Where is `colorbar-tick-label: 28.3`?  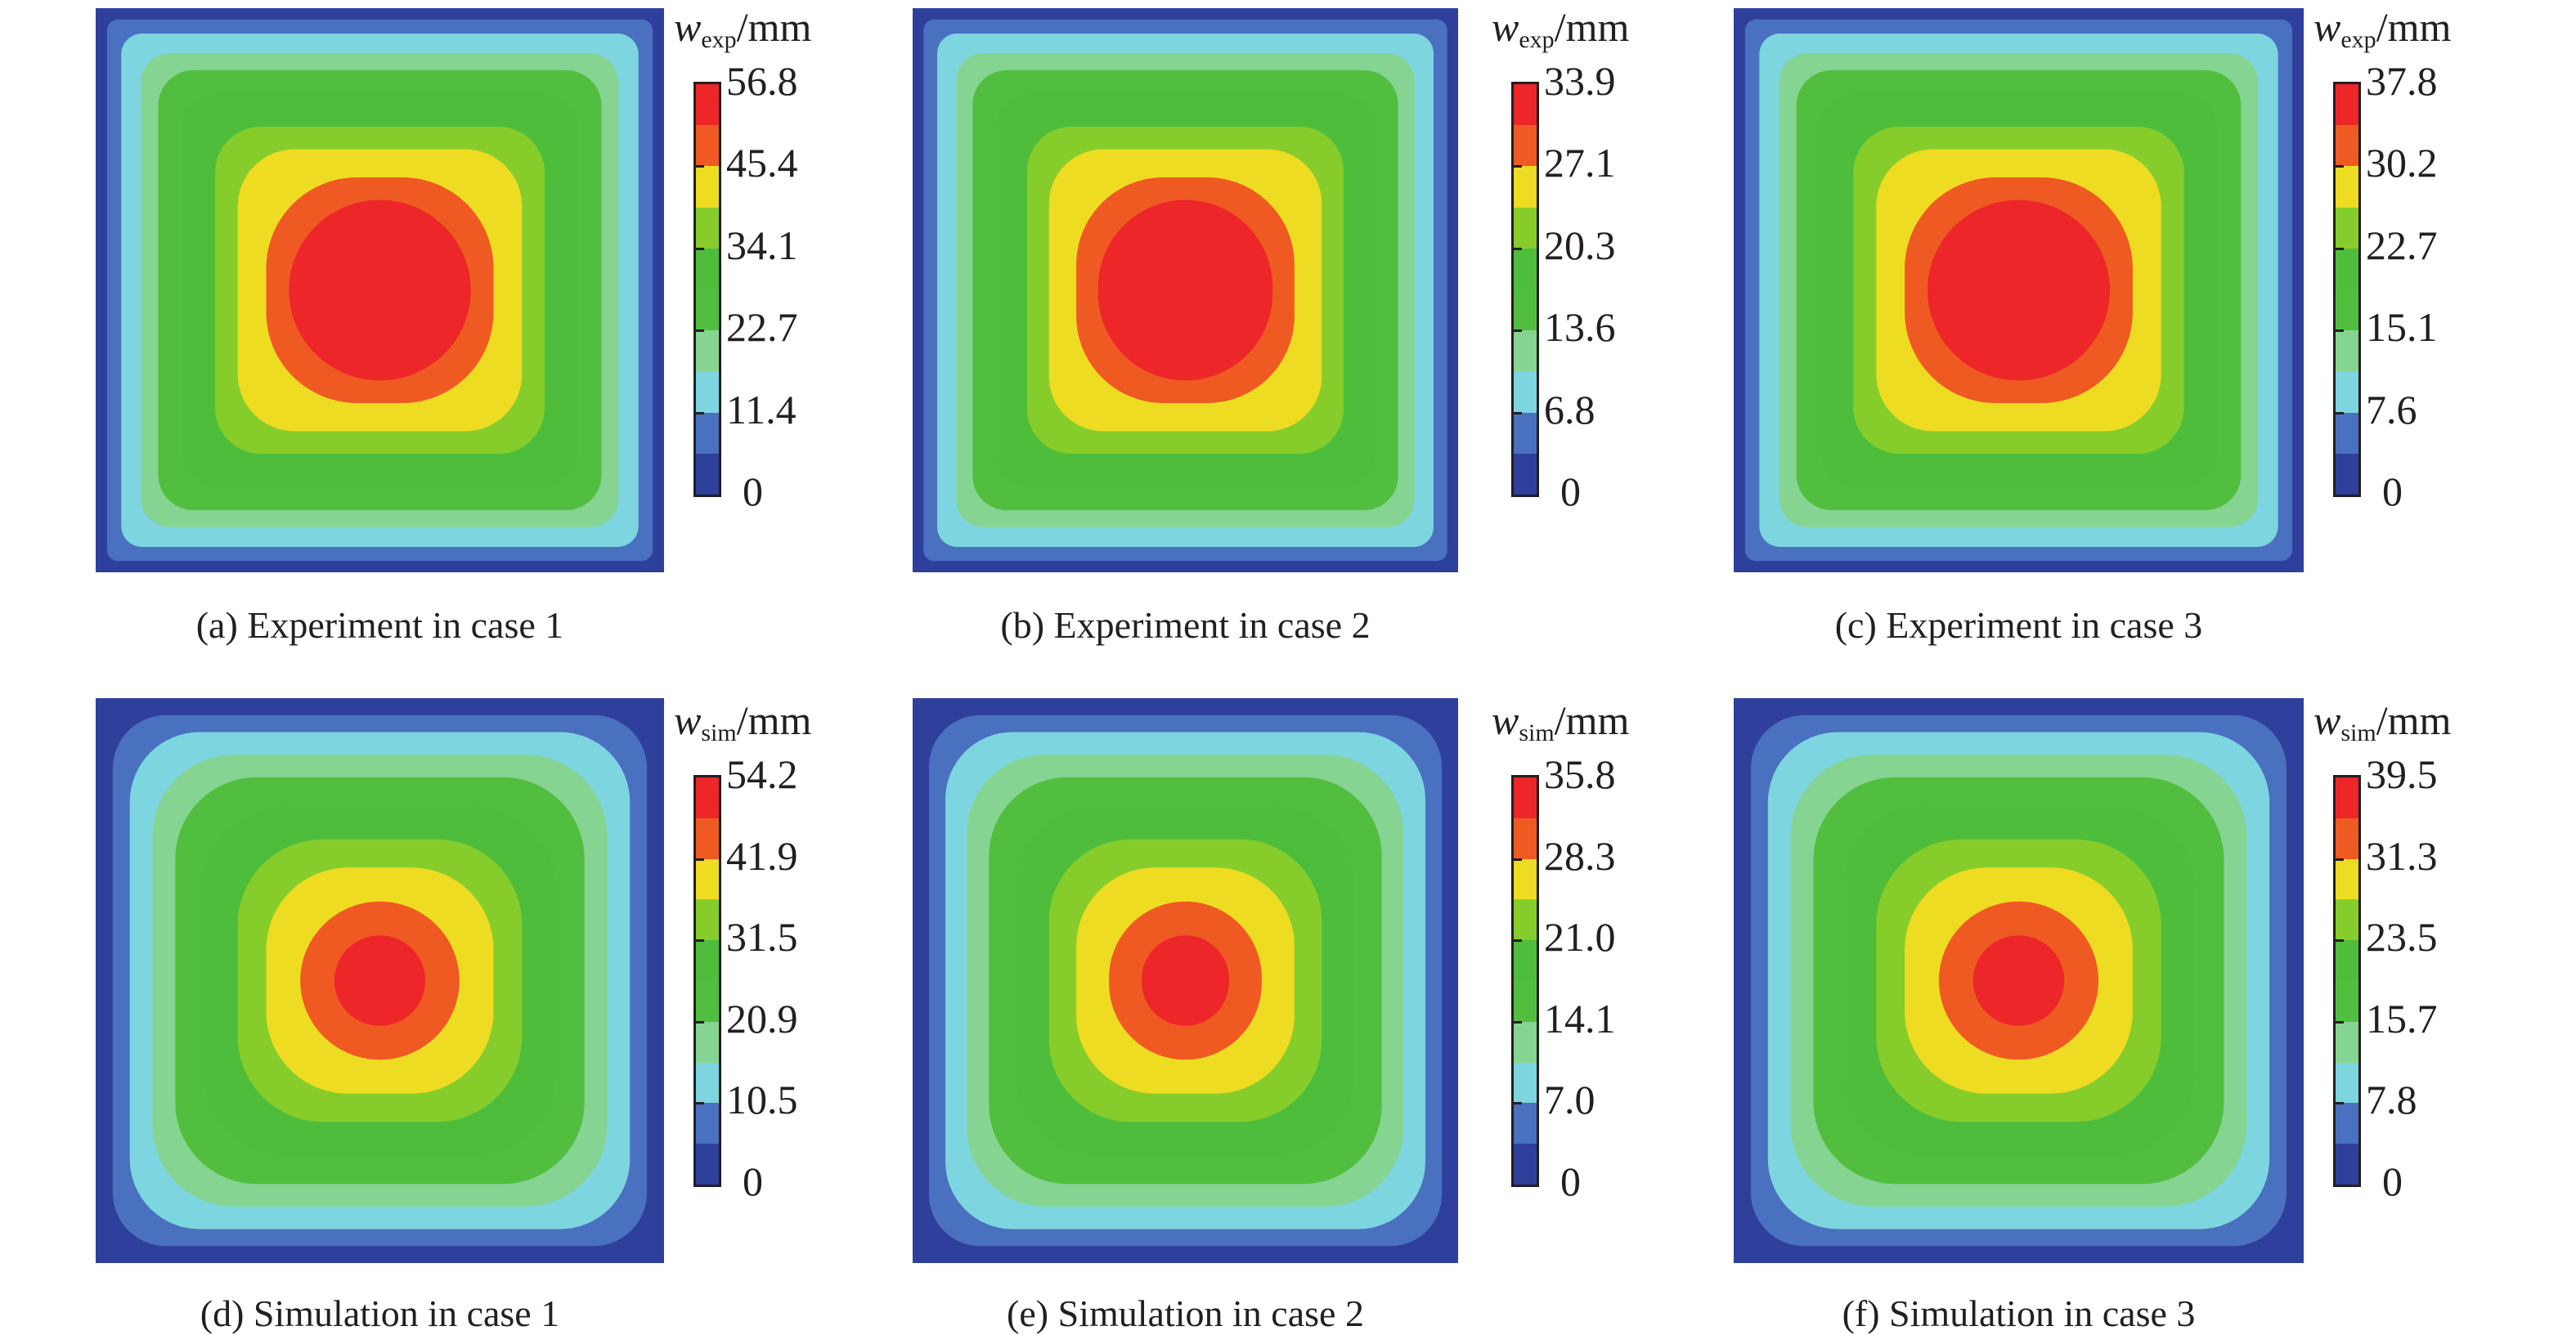 colorbar-tick-label: 28.3 is located at coordinates (1580, 855).